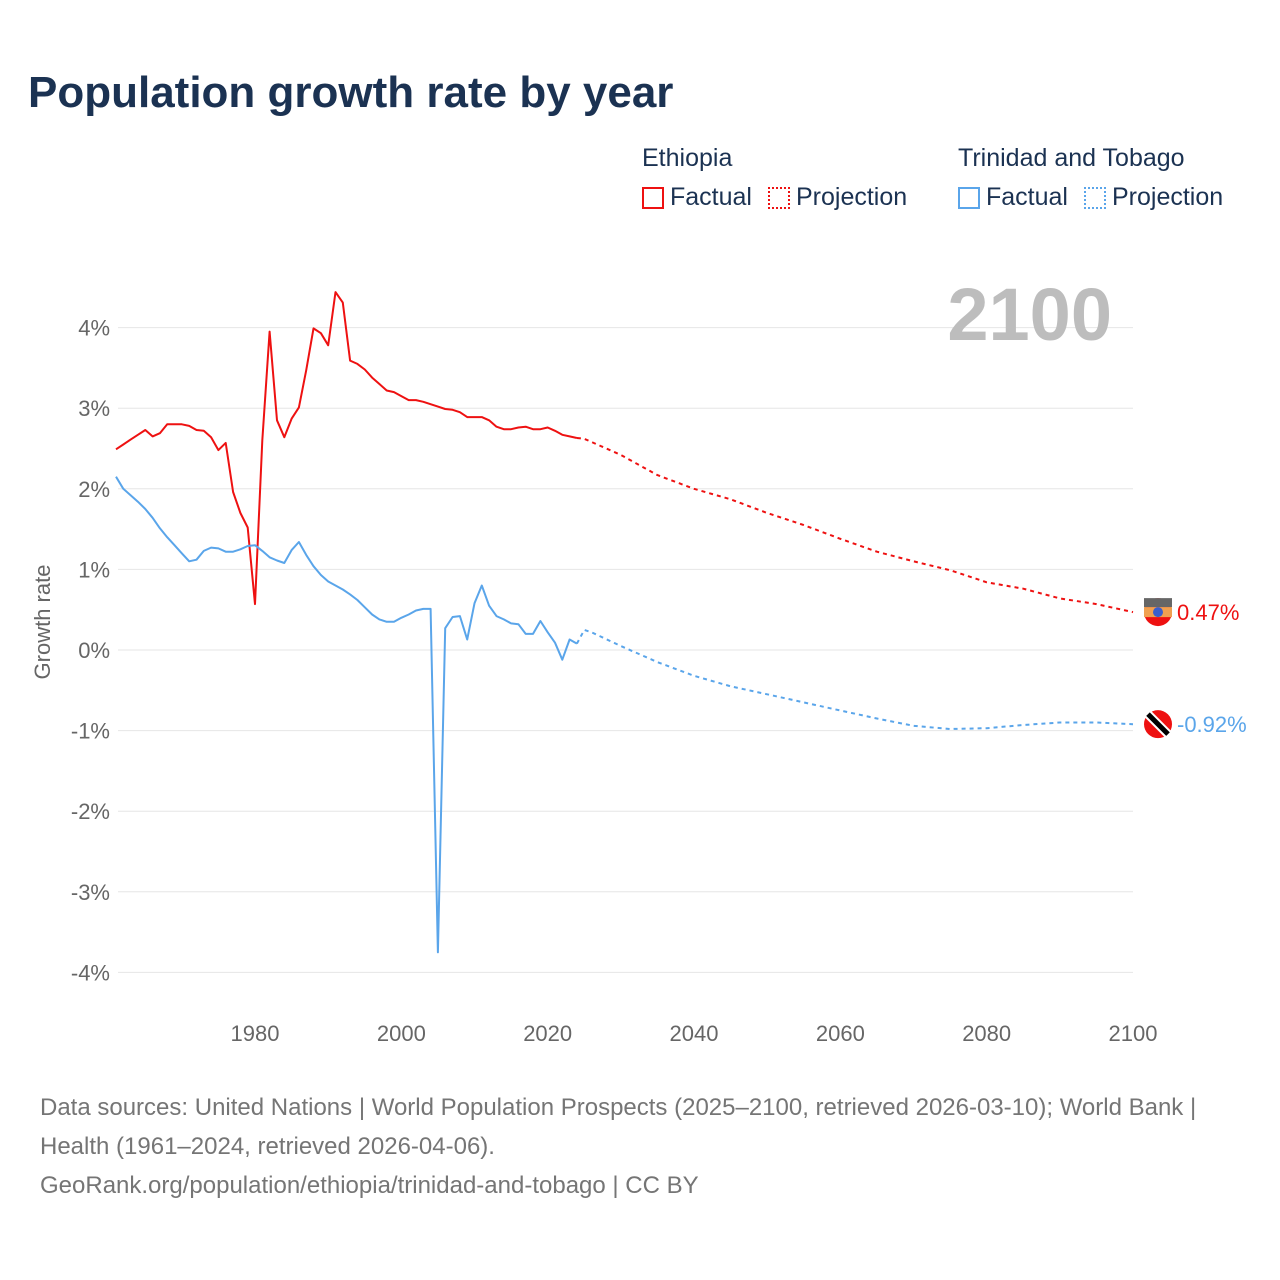  What do you see at coordinates (94, 408) in the screenshot?
I see `y-tick-label: 3%` at bounding box center [94, 408].